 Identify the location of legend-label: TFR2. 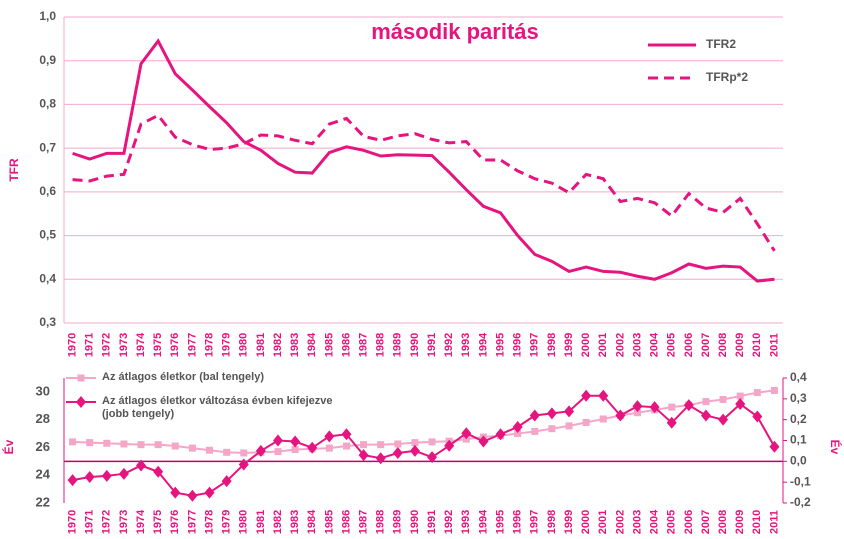
(721, 44).